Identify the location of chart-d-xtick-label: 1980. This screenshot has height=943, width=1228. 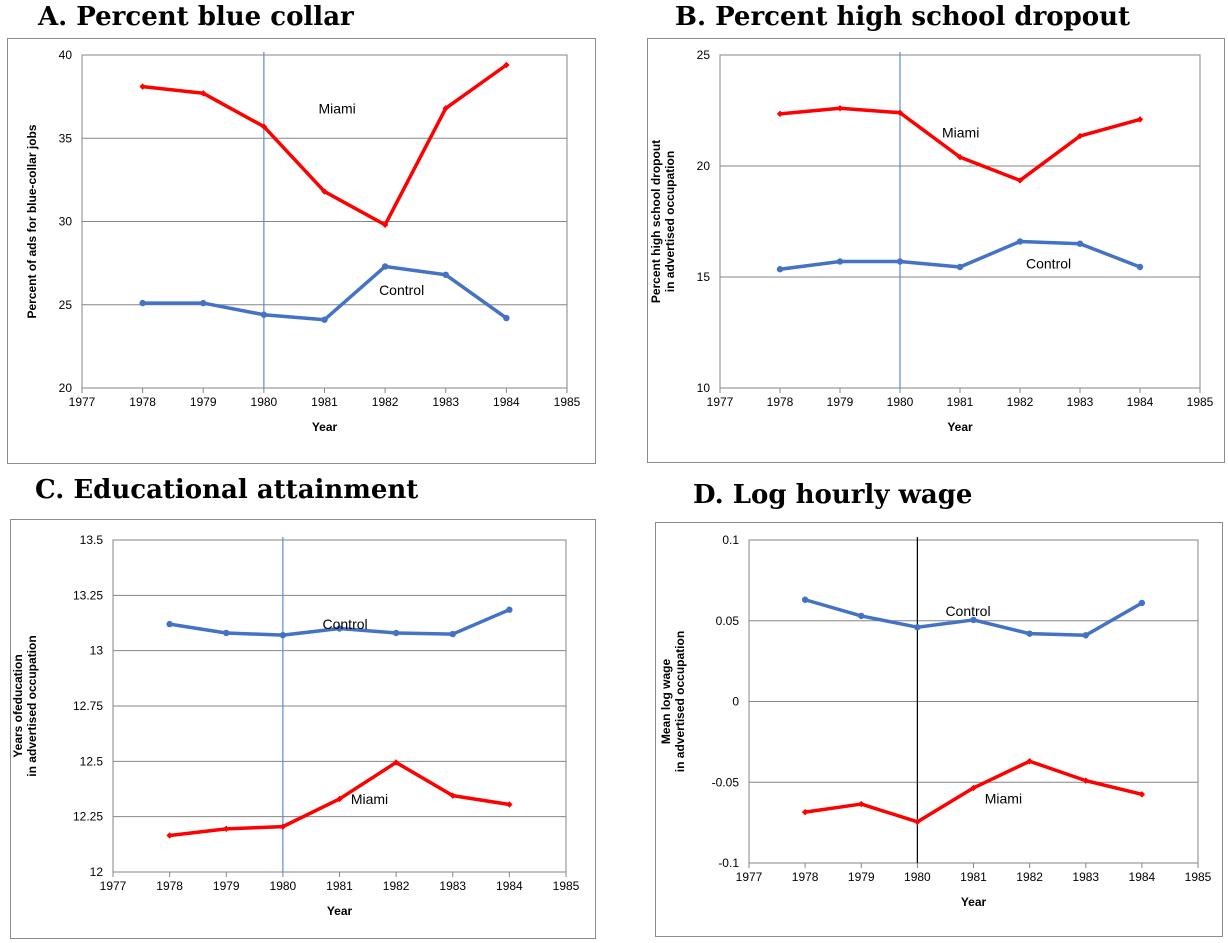
(917, 877).